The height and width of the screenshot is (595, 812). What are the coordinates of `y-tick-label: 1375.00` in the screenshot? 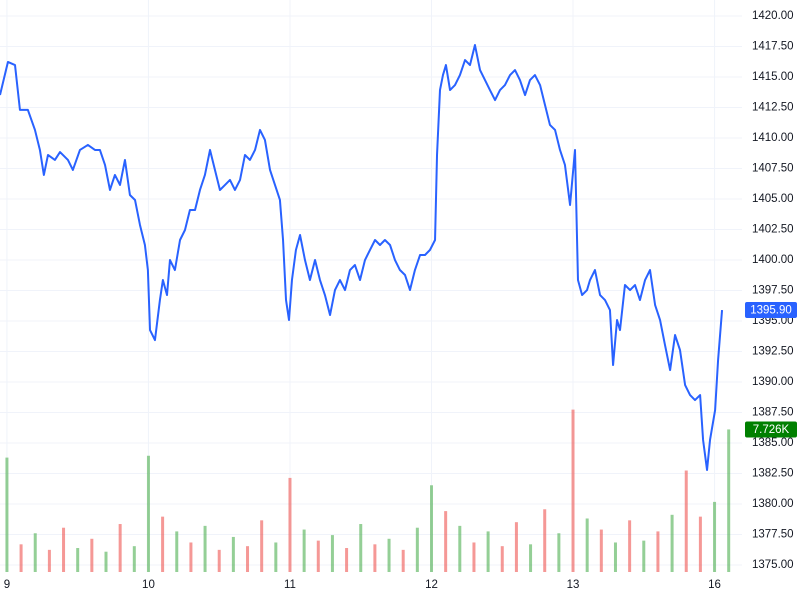 It's located at (773, 565).